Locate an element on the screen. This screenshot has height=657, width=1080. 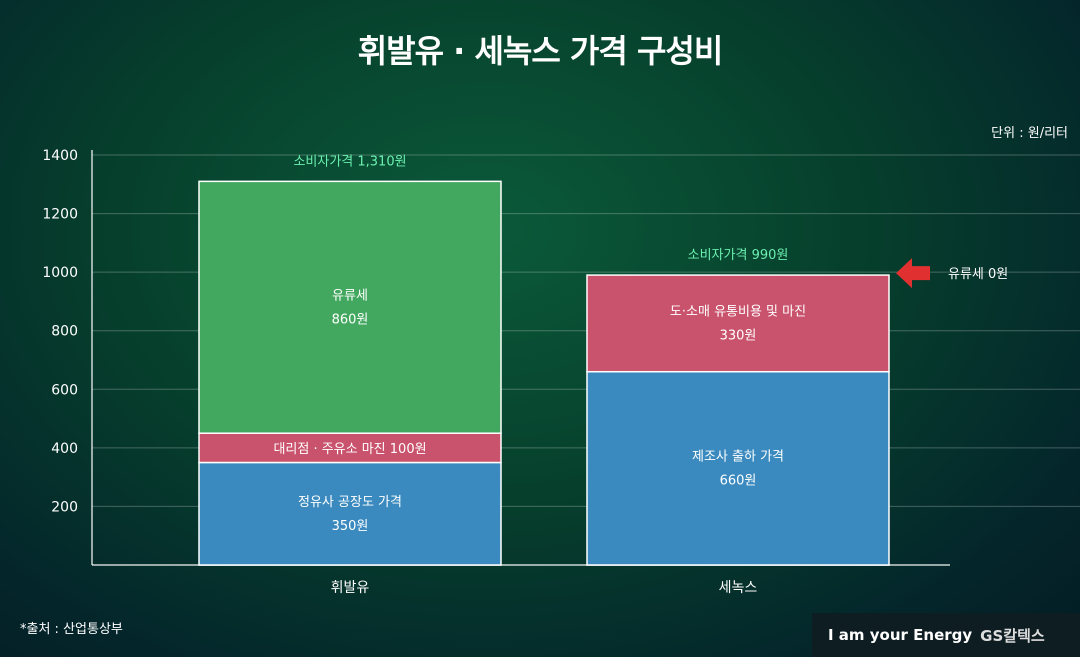
x-tick-label: 세녹스 is located at coordinates (738, 588).